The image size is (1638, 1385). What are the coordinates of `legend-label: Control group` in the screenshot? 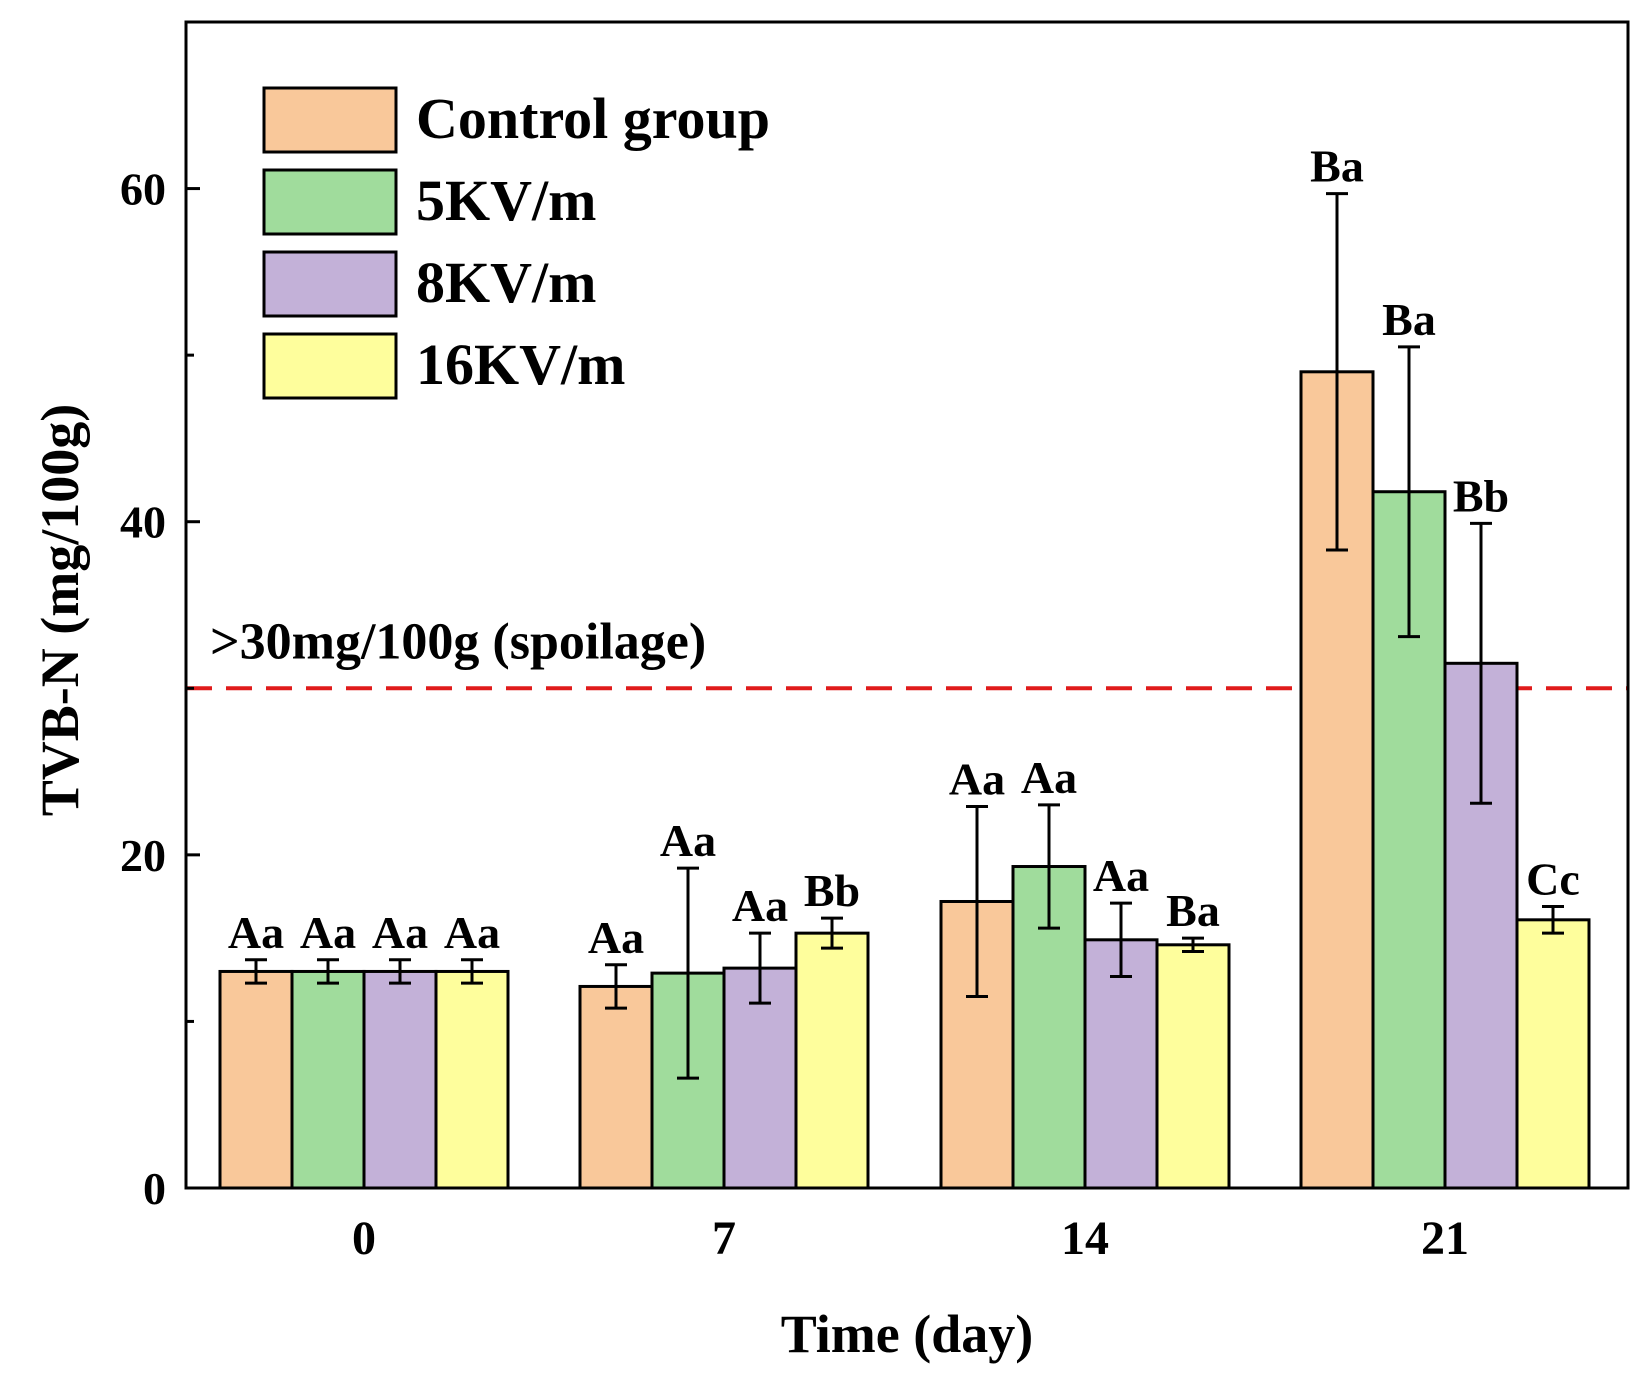 It's located at (593, 118).